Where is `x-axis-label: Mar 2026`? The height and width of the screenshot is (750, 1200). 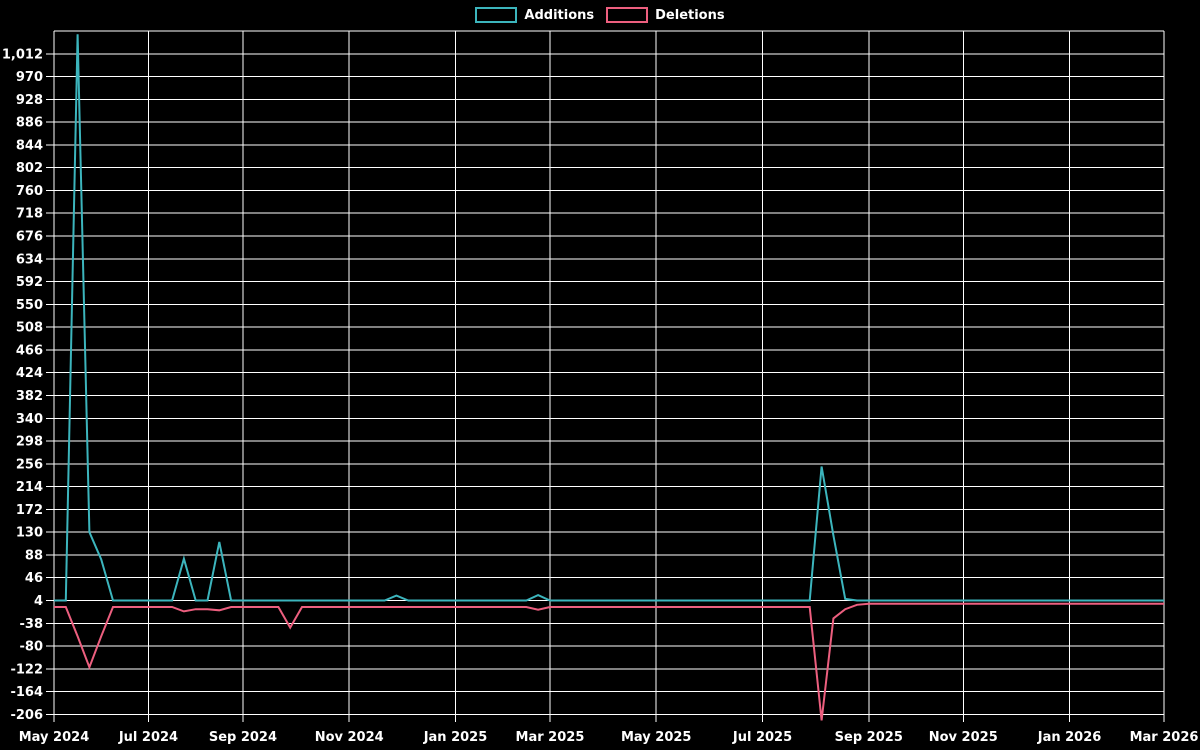
x-axis-label: Mar 2026 is located at coordinates (1164, 737).